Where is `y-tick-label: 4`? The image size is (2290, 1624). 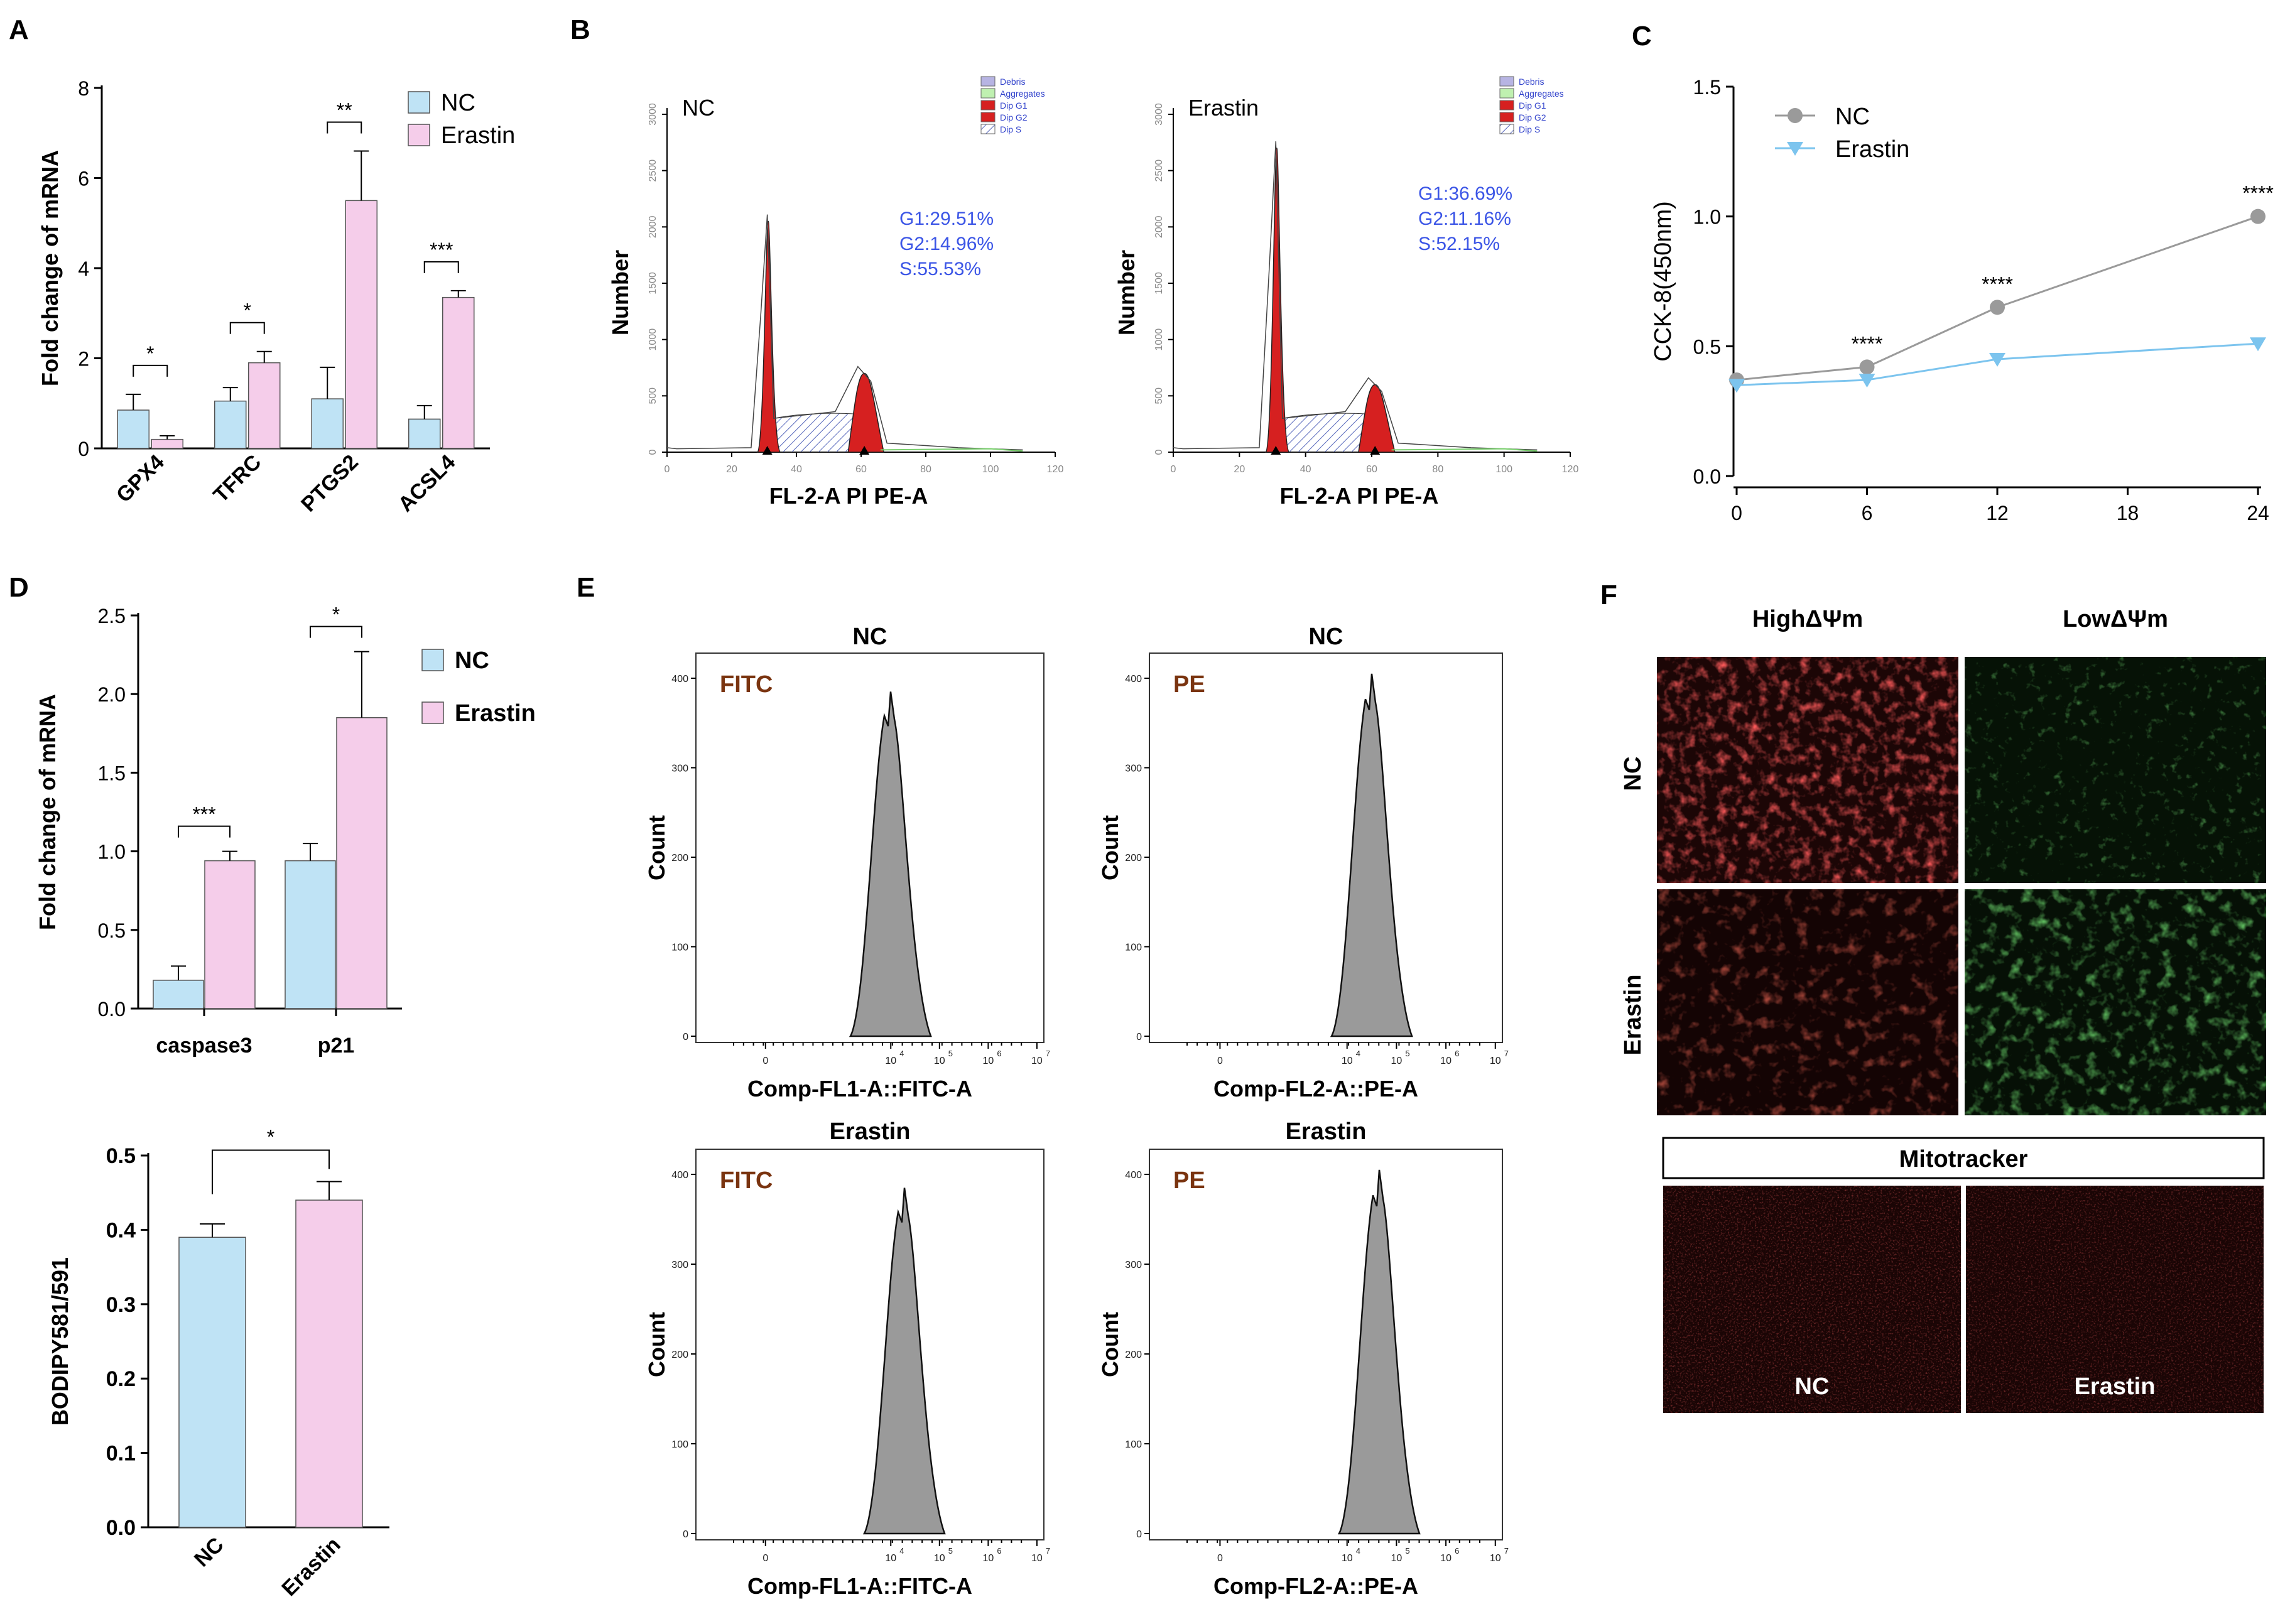 y-tick-label: 4 is located at coordinates (83, 268).